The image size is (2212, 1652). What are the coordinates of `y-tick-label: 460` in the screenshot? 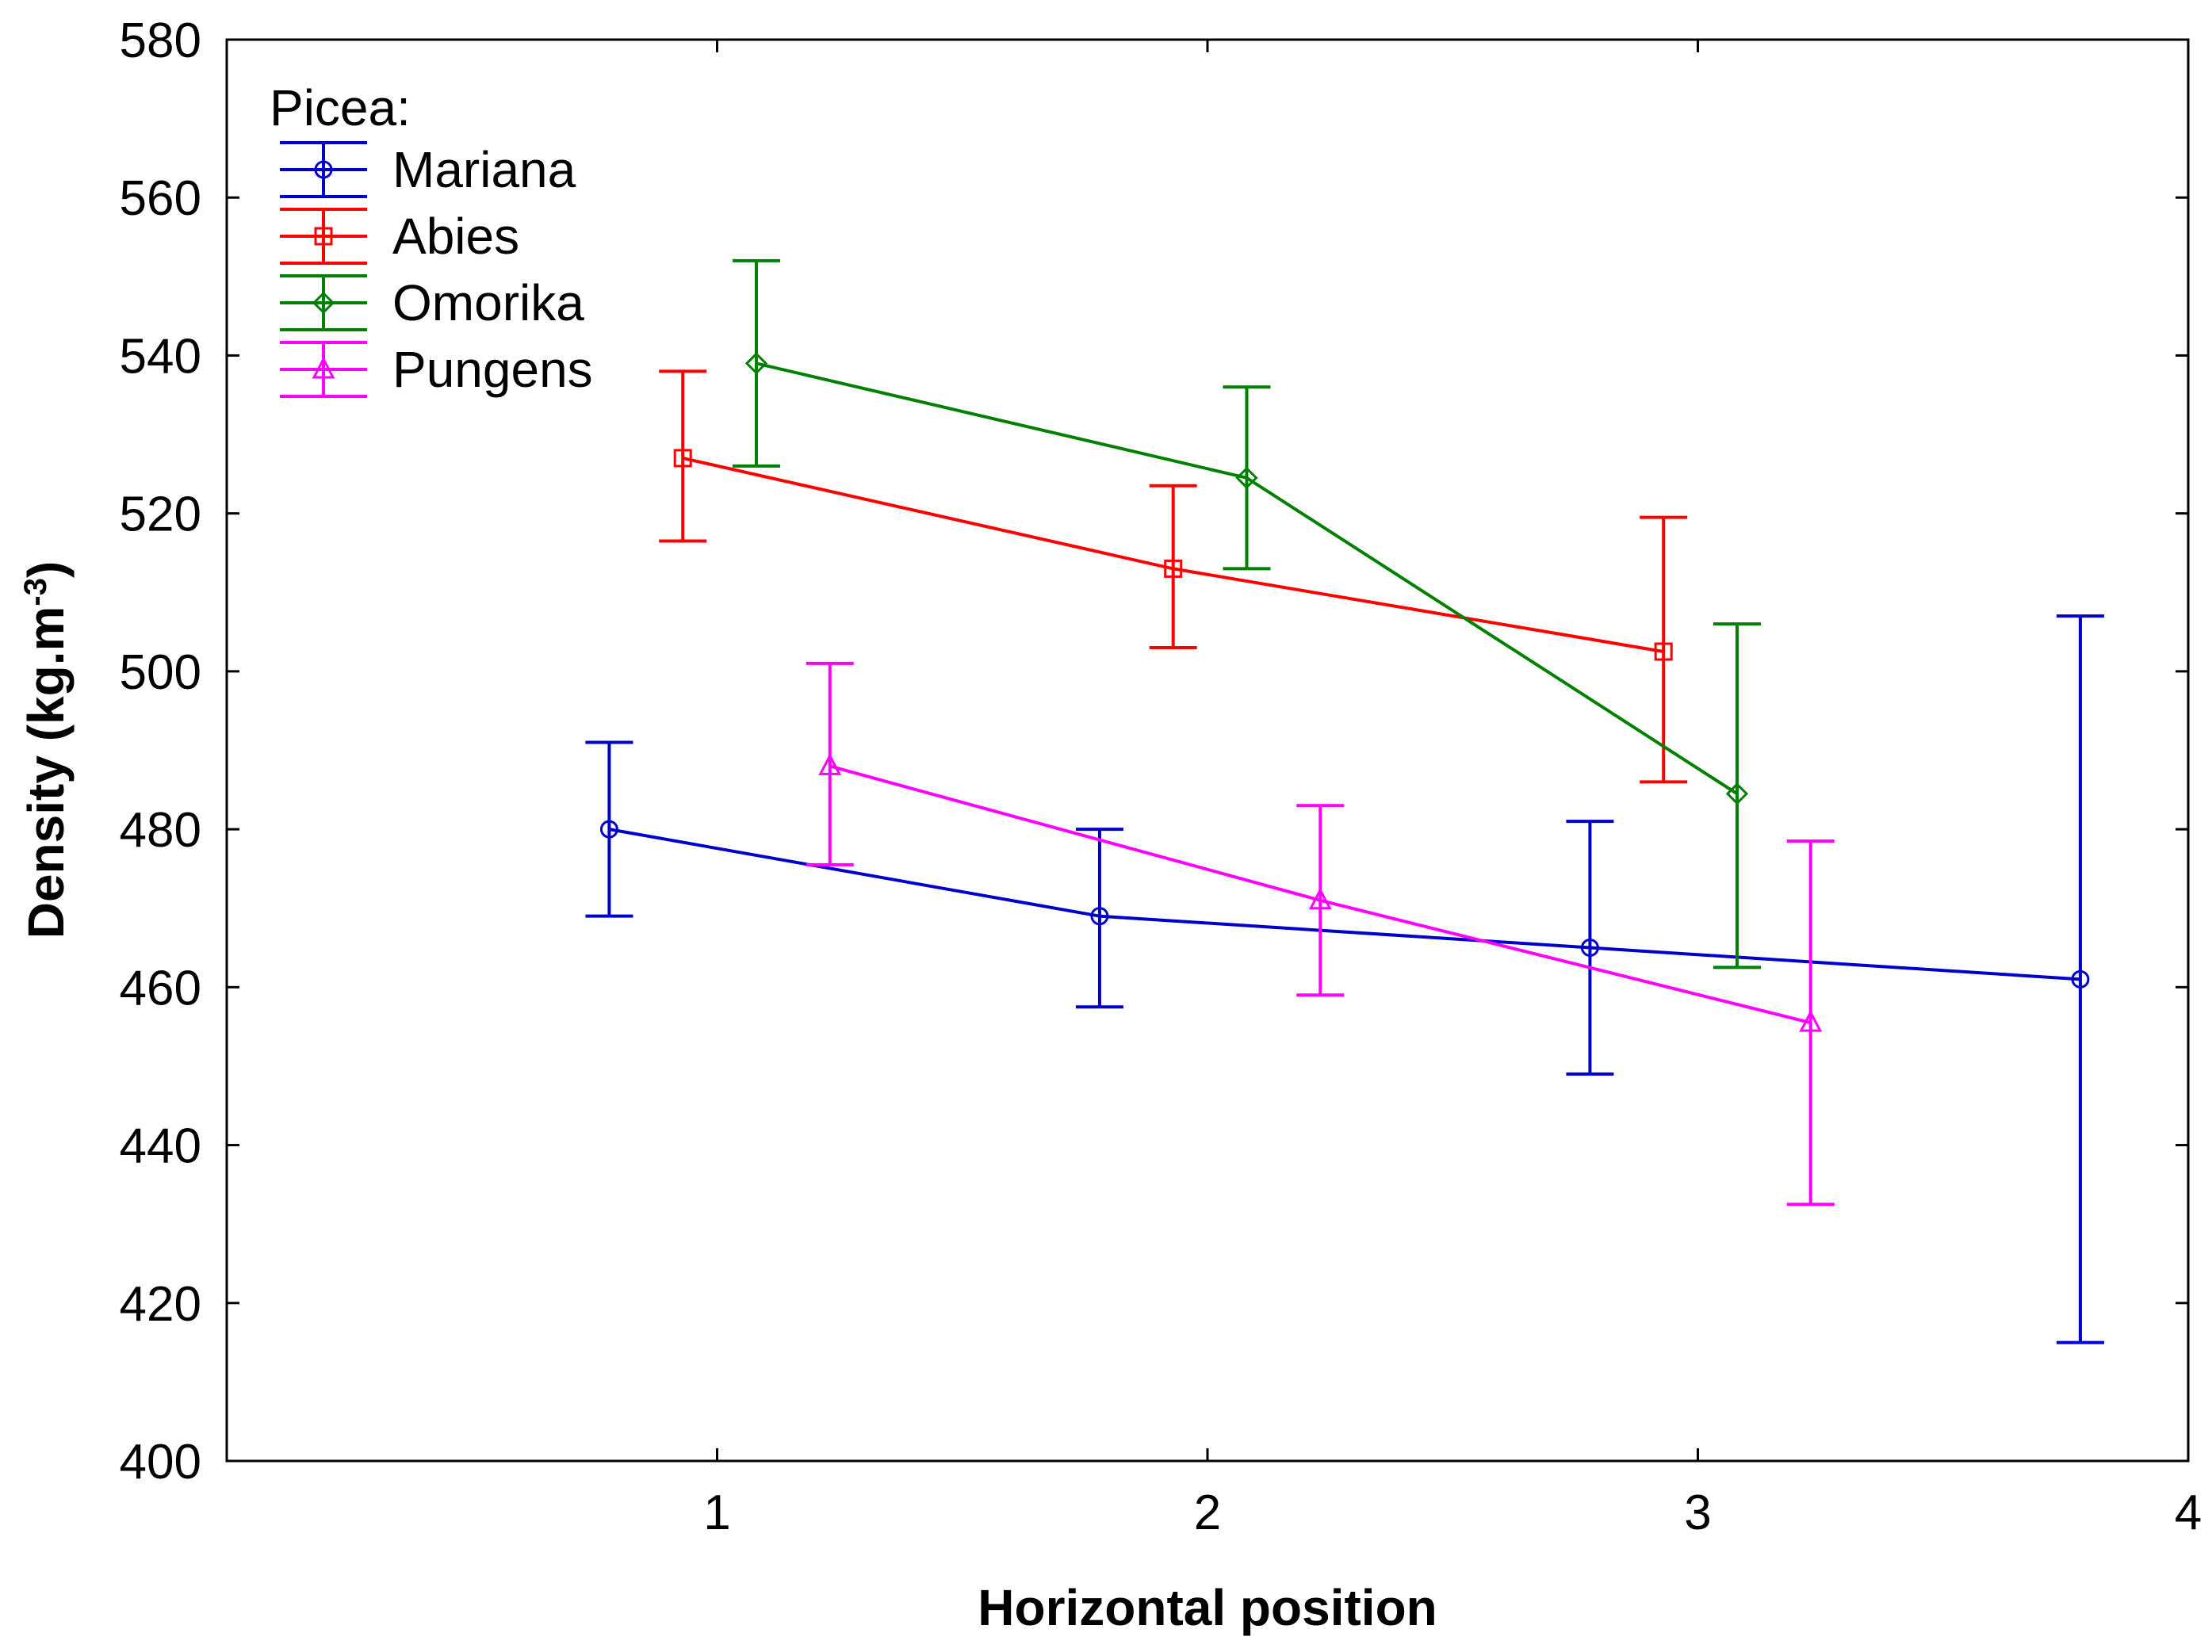 It's located at (161, 988).